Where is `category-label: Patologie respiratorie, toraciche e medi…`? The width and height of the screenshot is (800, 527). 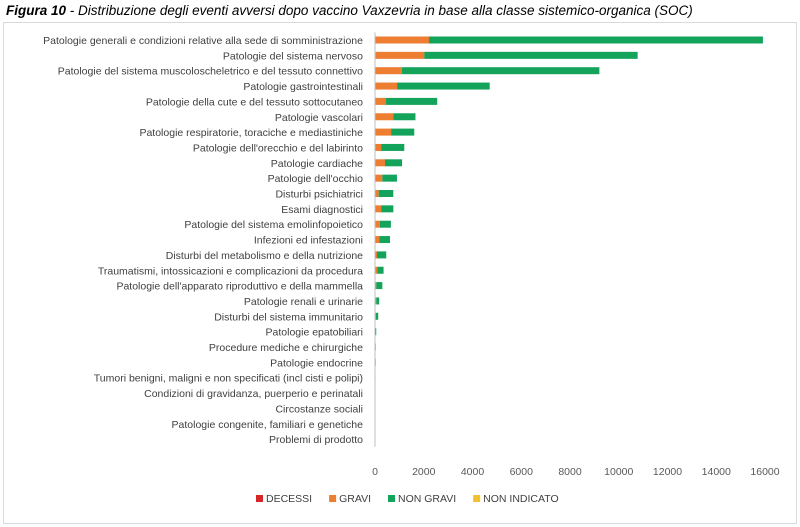
category-label: Patologie respiratorie, toraciche e medi… is located at coordinates (251, 133).